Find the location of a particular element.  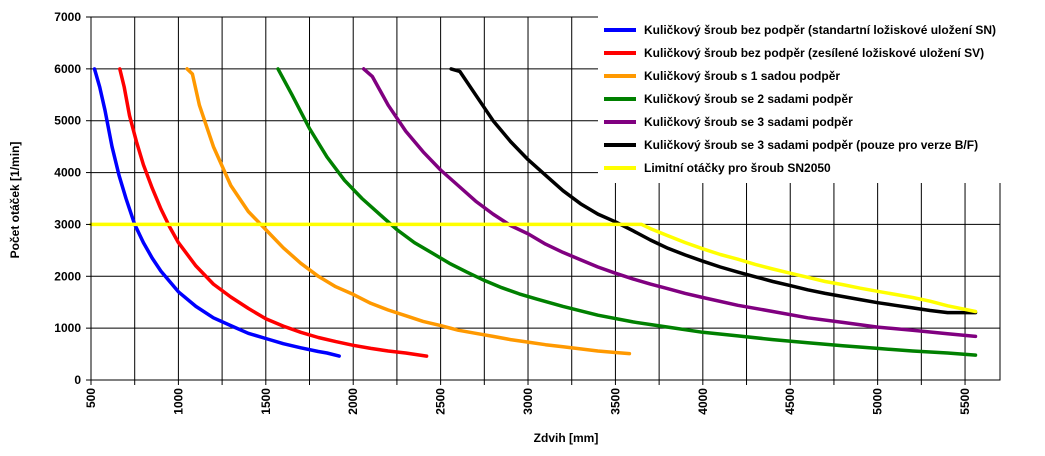

y-tick-label: 5000 is located at coordinates (67, 121).